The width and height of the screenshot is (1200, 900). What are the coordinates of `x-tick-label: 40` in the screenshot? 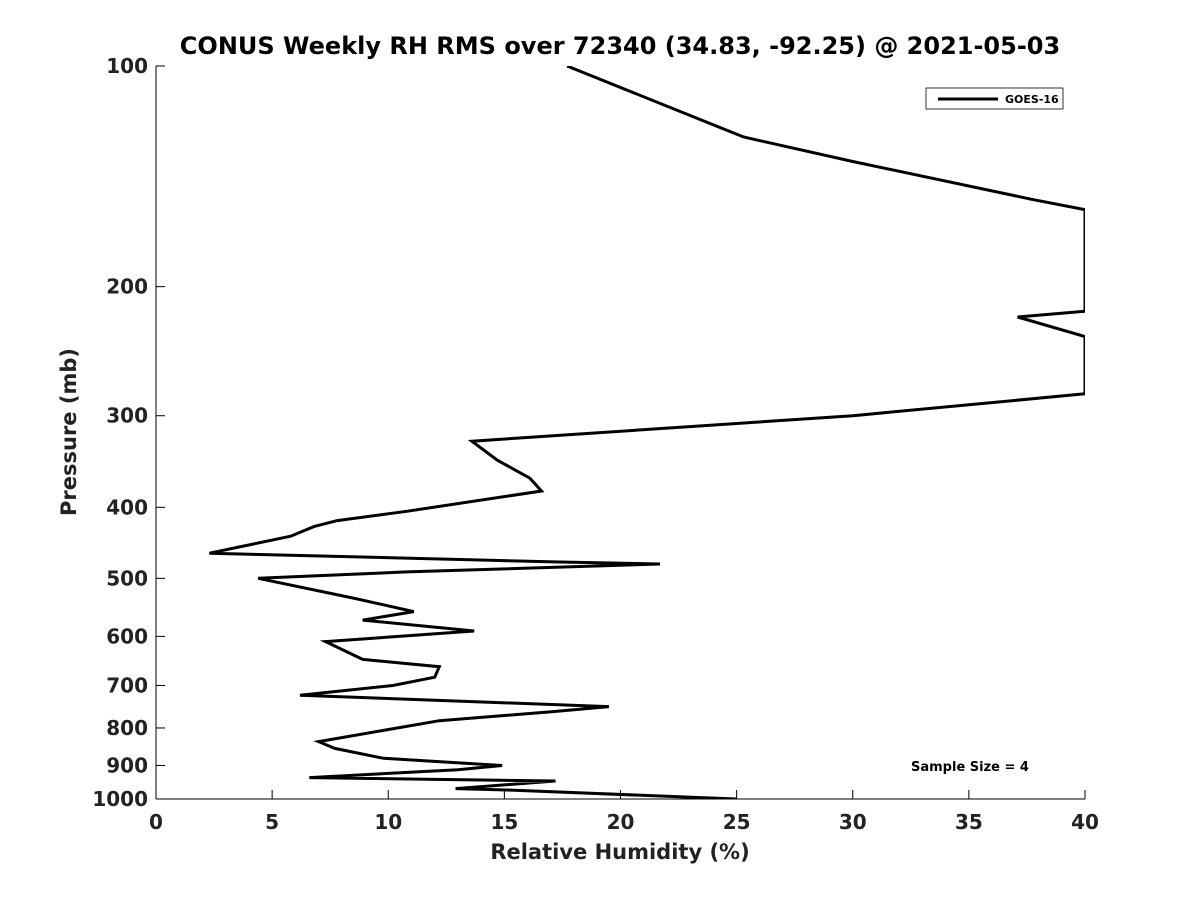 It's located at (1085, 822).